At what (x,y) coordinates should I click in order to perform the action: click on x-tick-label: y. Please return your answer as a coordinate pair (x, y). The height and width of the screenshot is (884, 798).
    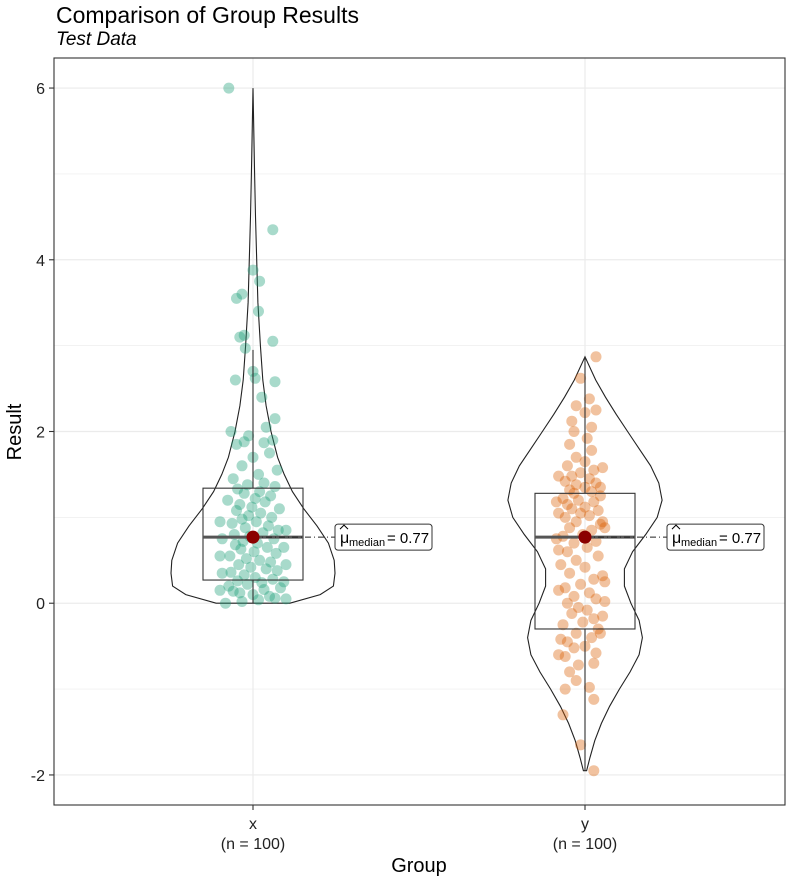
    Looking at the image, I should click on (585, 824).